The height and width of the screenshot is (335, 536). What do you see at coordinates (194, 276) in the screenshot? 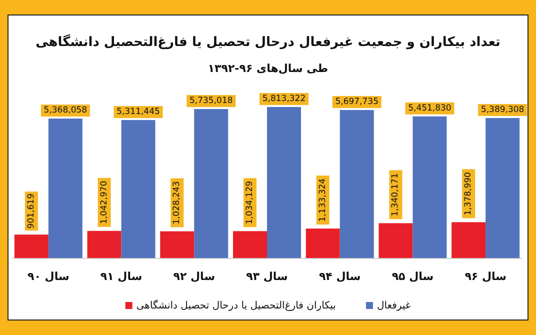
I see `x-tick-label: سال ۹۲` at bounding box center [194, 276].